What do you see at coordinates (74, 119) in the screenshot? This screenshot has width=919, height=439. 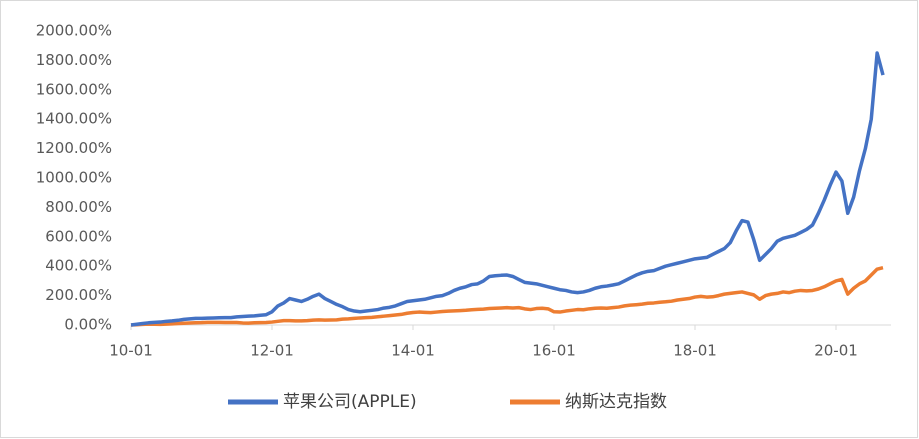 I see `y-tick-label: 1400.00%` at bounding box center [74, 119].